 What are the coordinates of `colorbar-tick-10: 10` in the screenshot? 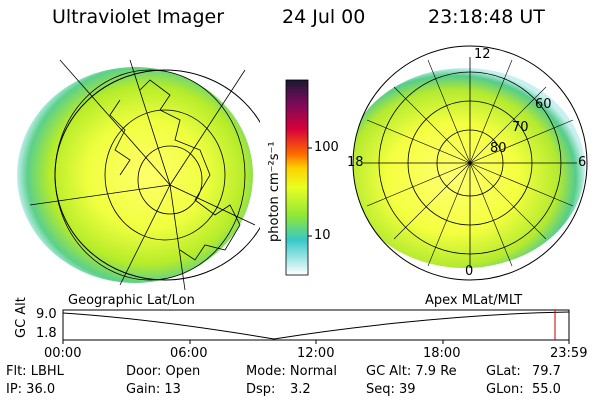 It's located at (322, 235).